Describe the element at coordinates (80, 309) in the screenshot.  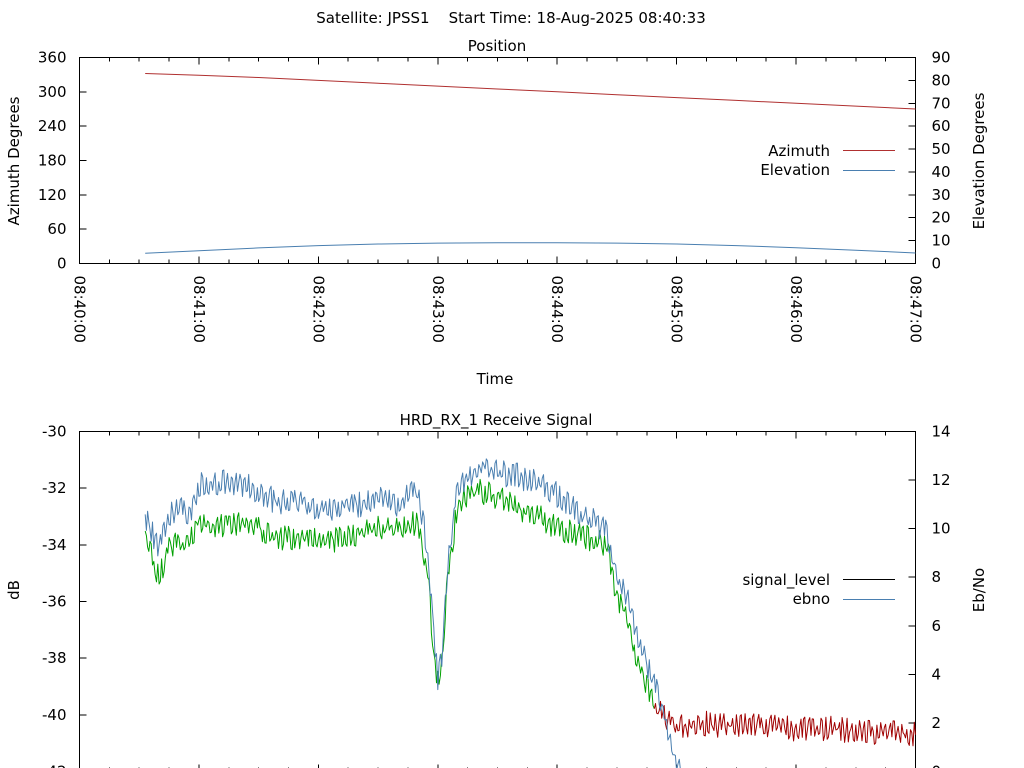
I see `x-tick-label: 08:40:00` at that location.